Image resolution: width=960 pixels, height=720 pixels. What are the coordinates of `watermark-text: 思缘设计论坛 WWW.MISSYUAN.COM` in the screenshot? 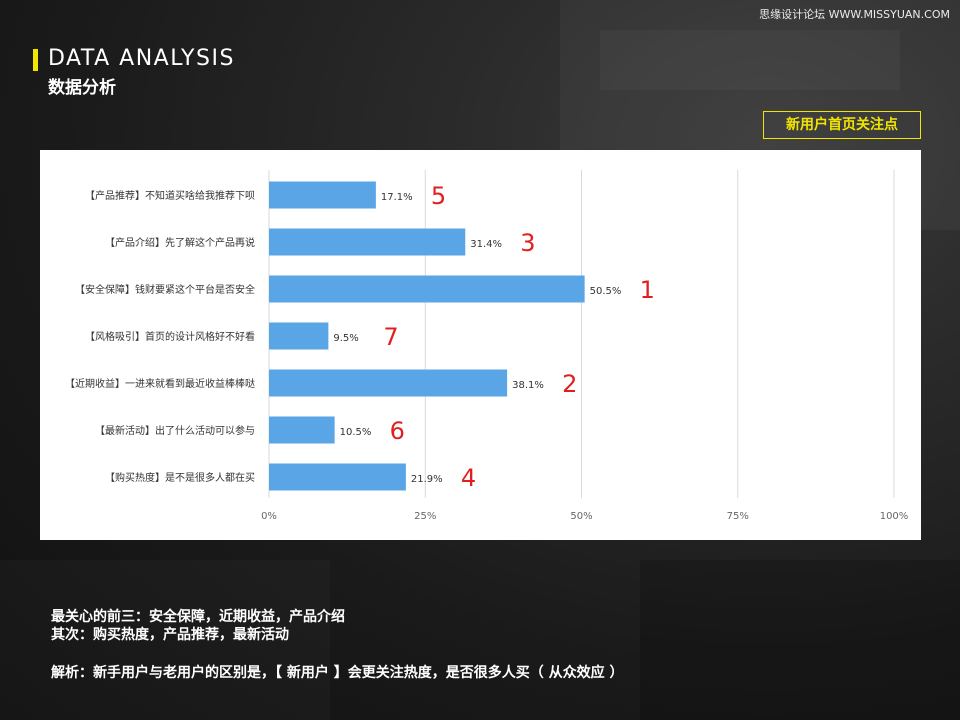 It's located at (854, 14).